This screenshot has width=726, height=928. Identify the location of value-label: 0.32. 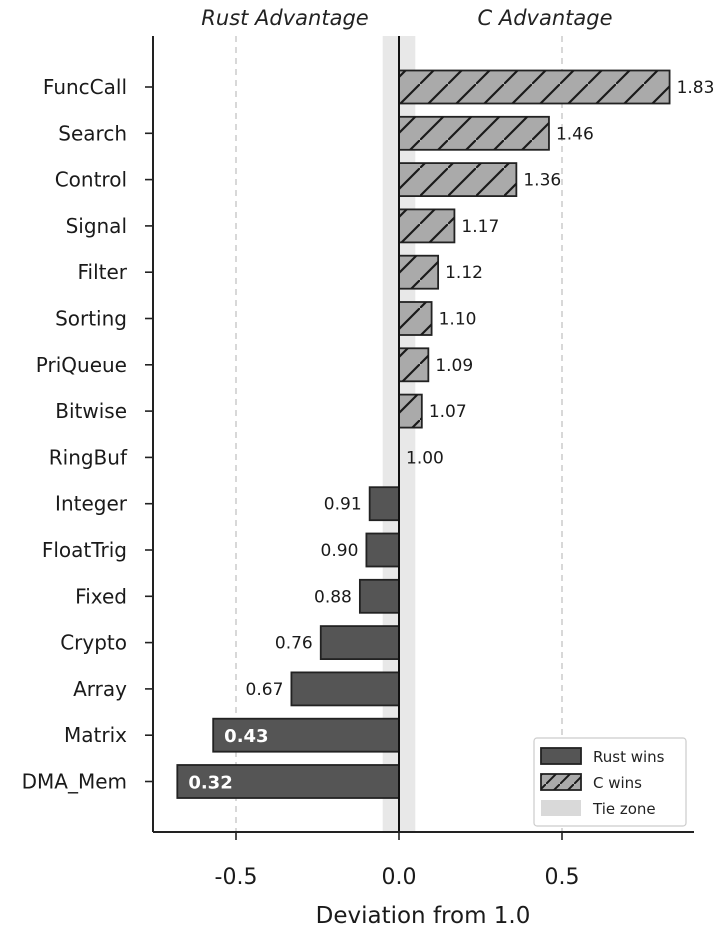
(210, 783).